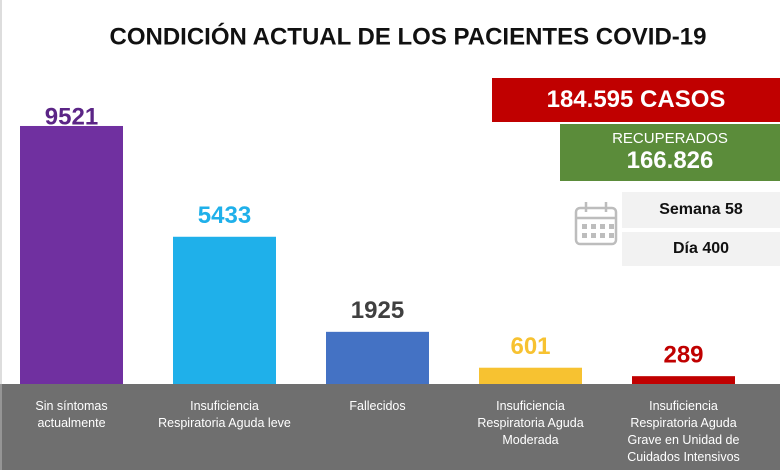 Image resolution: width=780 pixels, height=470 pixels. I want to click on week-box: Semana 58, so click(701, 210).